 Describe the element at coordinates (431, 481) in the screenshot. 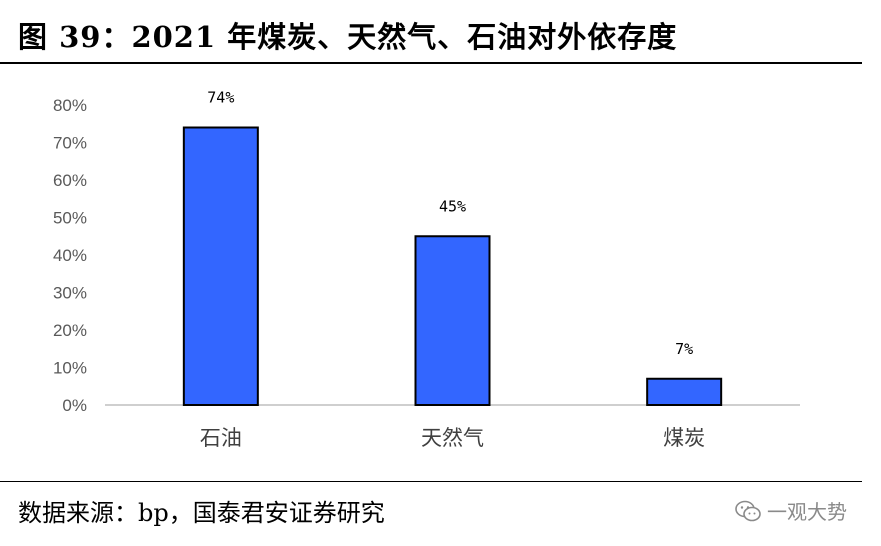

I see `footer-divider` at that location.